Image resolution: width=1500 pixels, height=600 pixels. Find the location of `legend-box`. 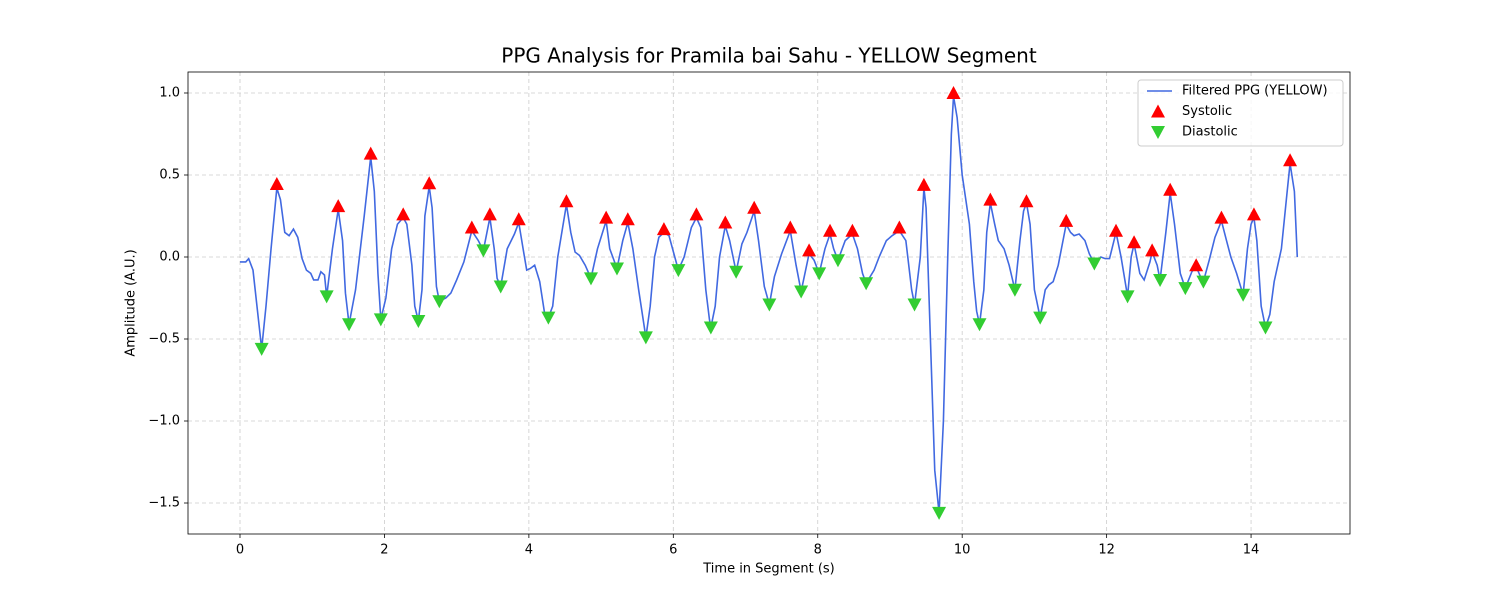

legend-box is located at coordinates (1240, 113).